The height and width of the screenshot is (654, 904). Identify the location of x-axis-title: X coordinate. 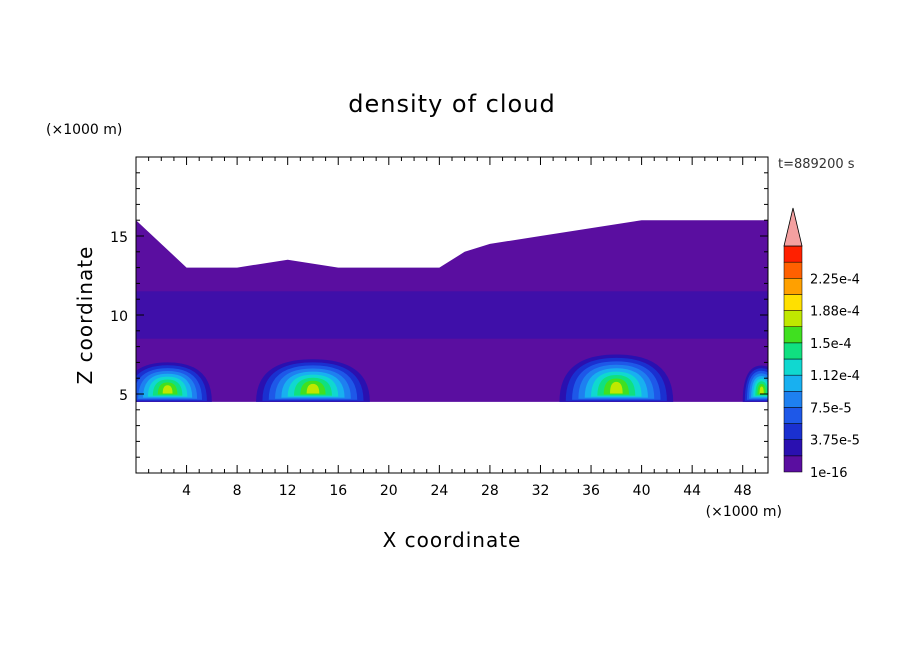
(452, 540).